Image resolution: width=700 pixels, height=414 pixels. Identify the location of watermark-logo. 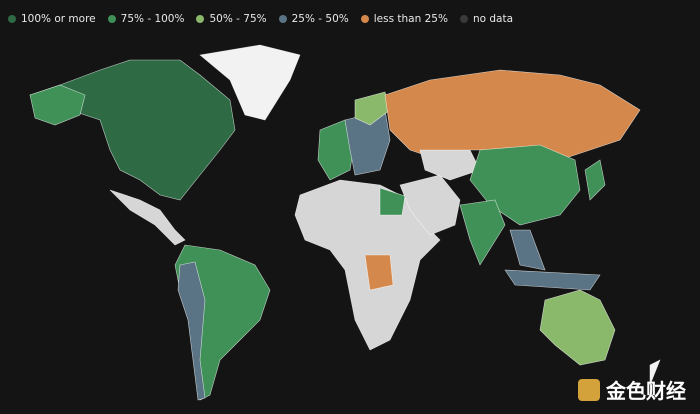
(589, 389).